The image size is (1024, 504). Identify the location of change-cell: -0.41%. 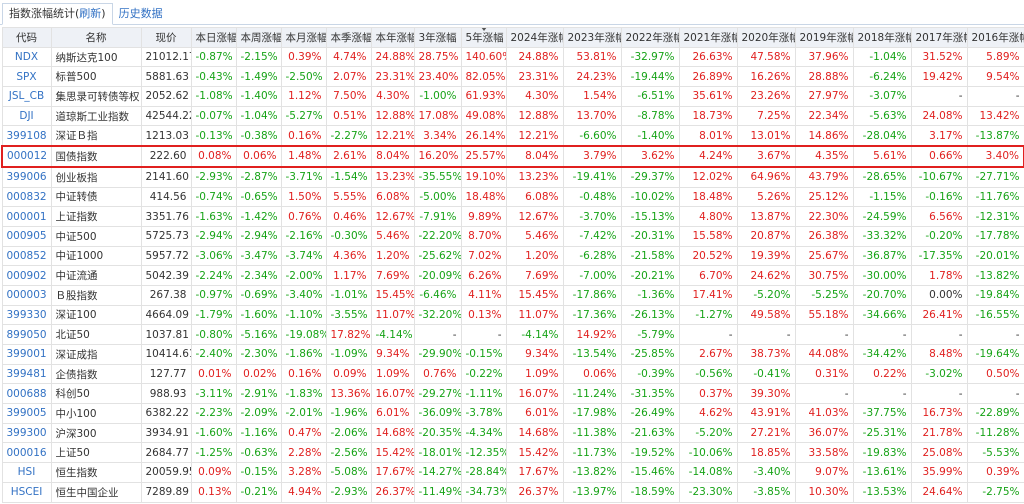
(766, 374).